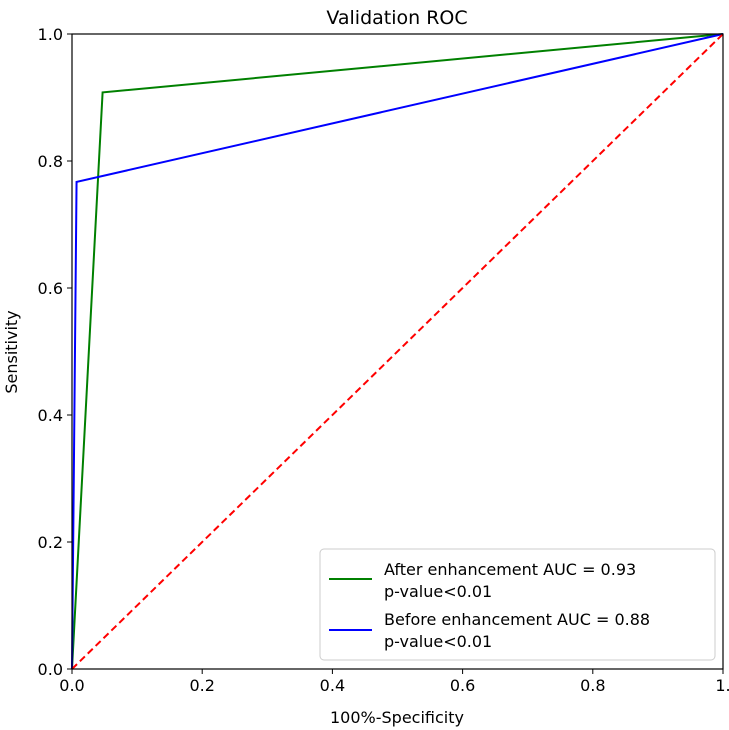 Image resolution: width=729 pixels, height=730 pixels. Describe the element at coordinates (462, 685) in the screenshot. I see `x-tick-label: 0.6` at that location.